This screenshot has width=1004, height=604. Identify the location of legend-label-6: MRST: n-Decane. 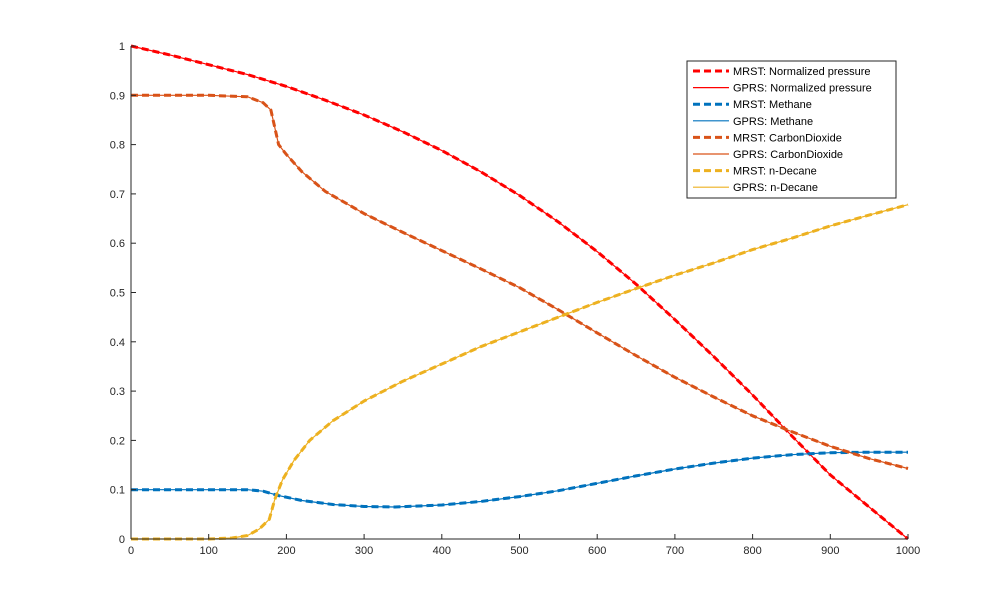
(775, 172).